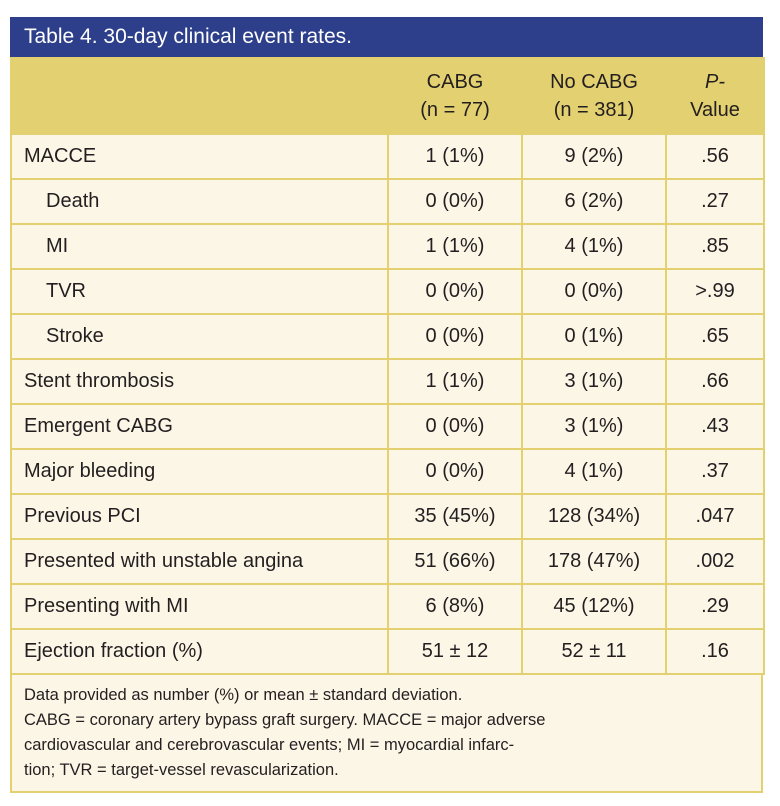 Image resolution: width=780 pixels, height=806 pixels. What do you see at coordinates (455, 651) in the screenshot?
I see `cabg-value: 51 ± 12` at bounding box center [455, 651].